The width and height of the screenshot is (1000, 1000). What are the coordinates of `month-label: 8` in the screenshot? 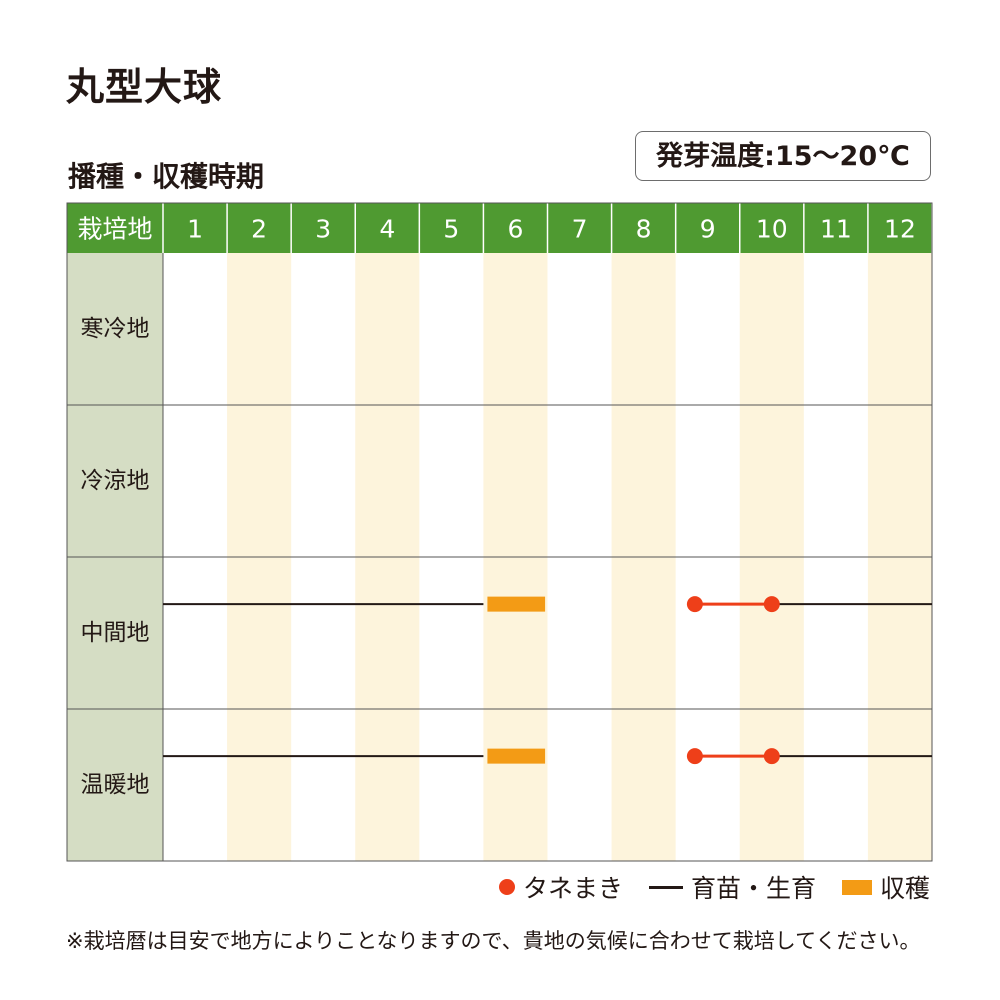 It's located at (644, 229).